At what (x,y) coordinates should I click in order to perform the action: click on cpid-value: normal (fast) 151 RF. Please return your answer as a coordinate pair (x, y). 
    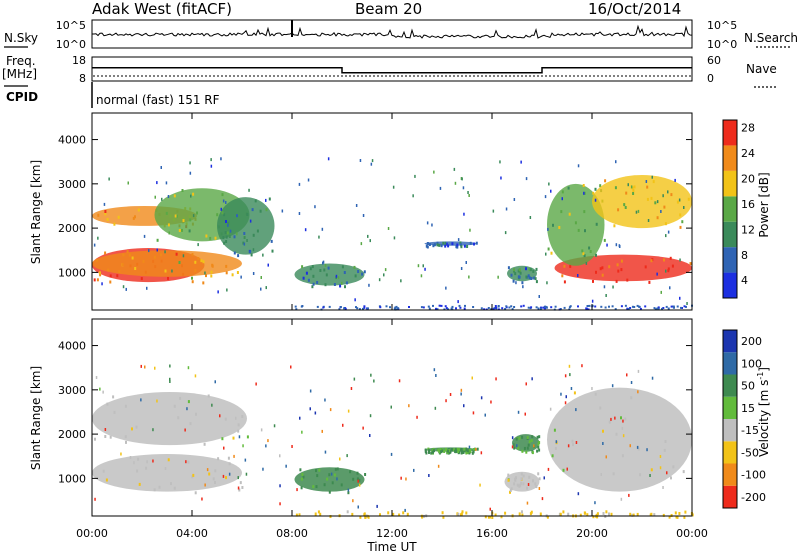
    Looking at the image, I should click on (158, 100).